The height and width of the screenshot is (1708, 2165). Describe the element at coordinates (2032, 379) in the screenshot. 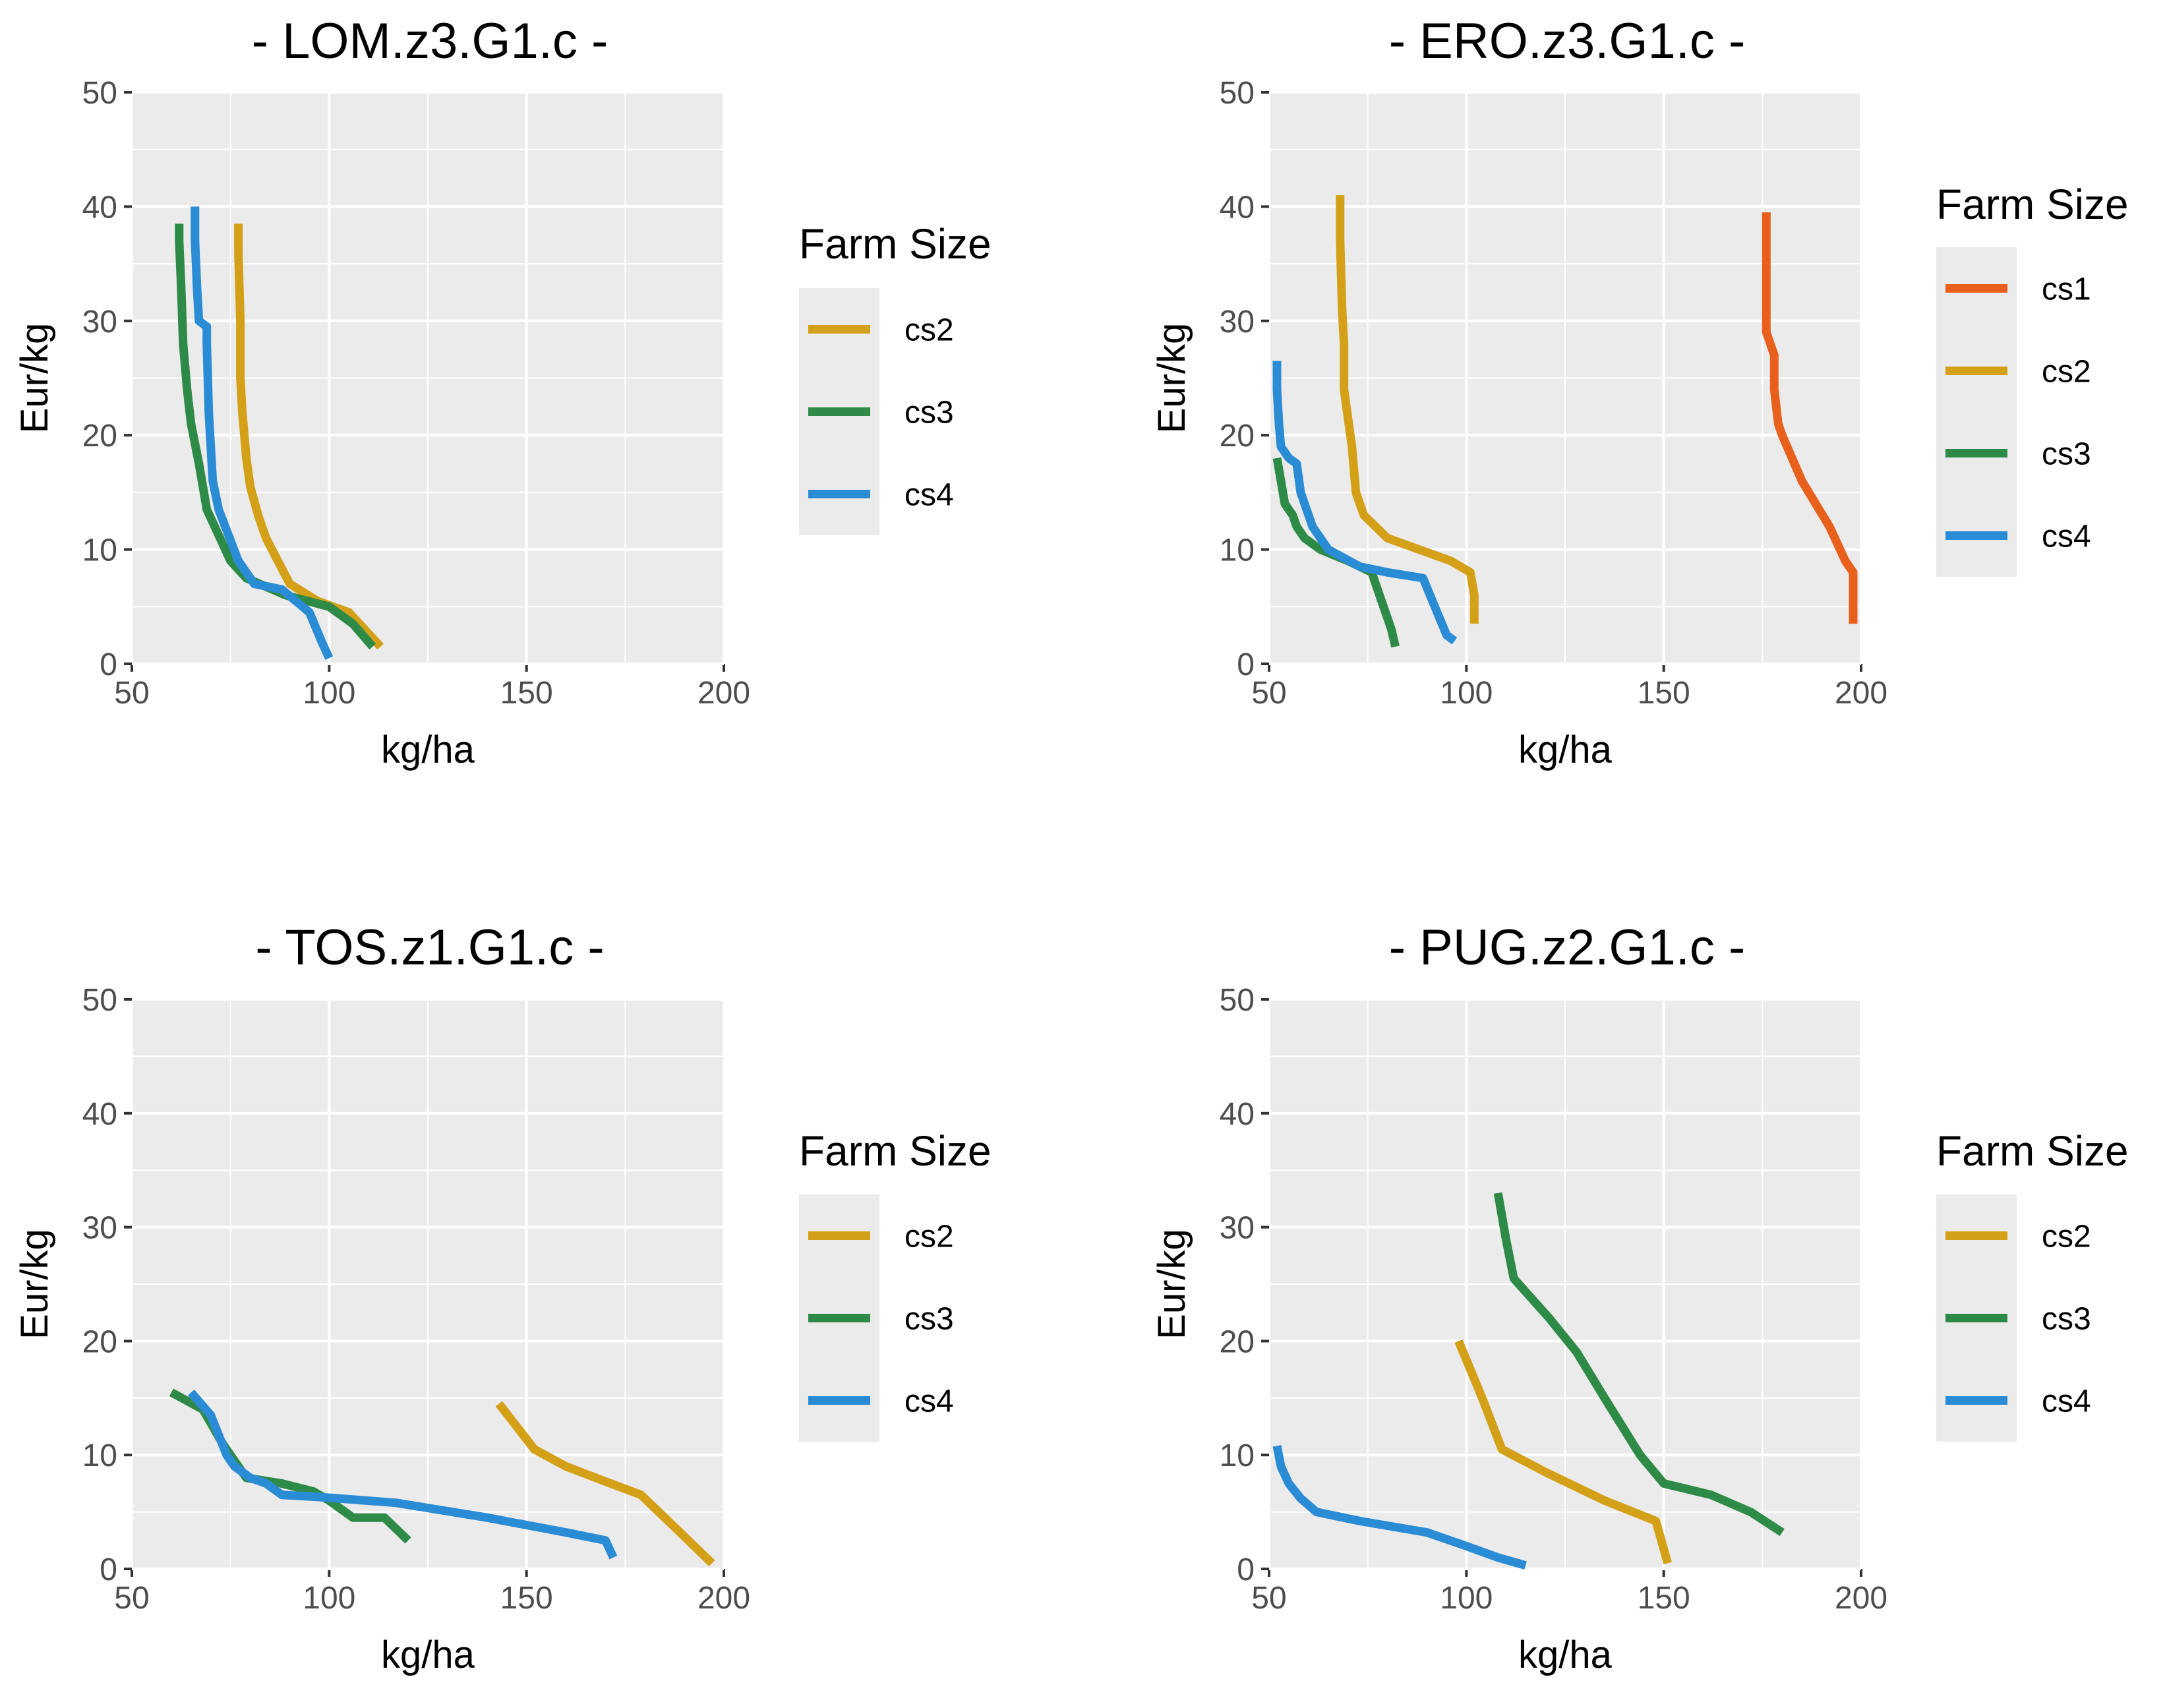

I see `legend: Farm Size cs1 cs2 cs3 cs4` at that location.